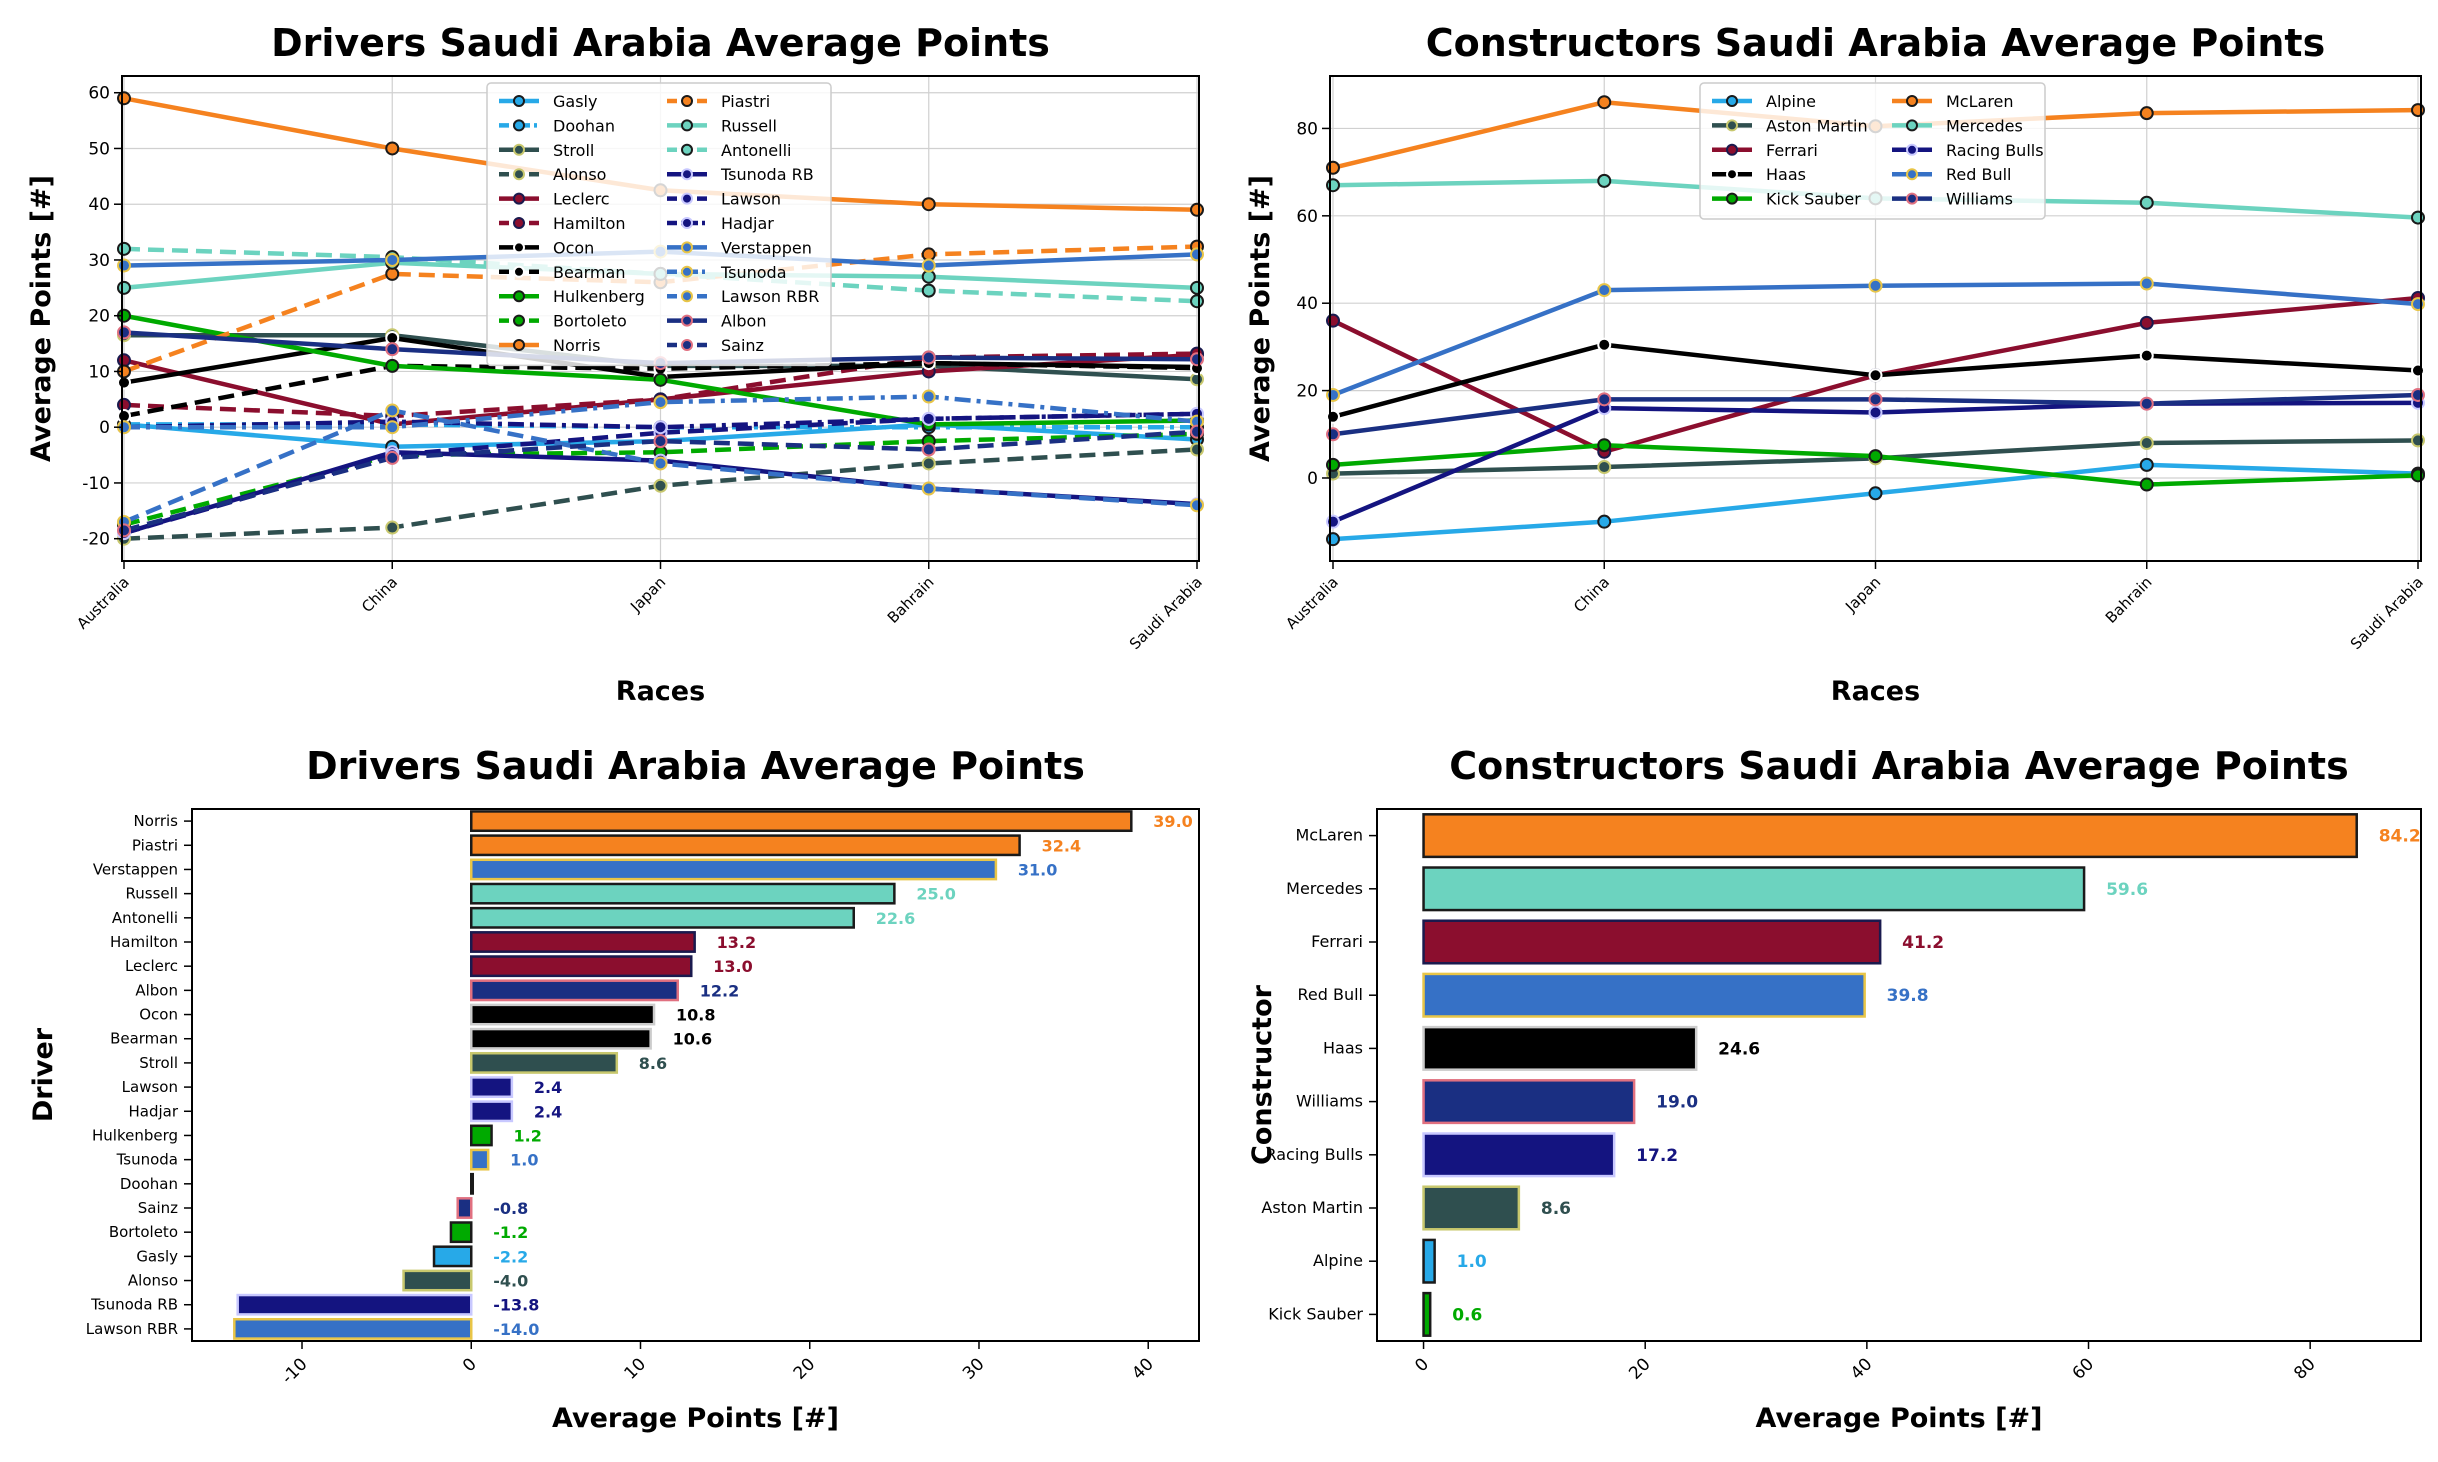 The image size is (2438, 1462). What do you see at coordinates (492, 1111) in the screenshot?
I see `bar-hadjar` at bounding box center [492, 1111].